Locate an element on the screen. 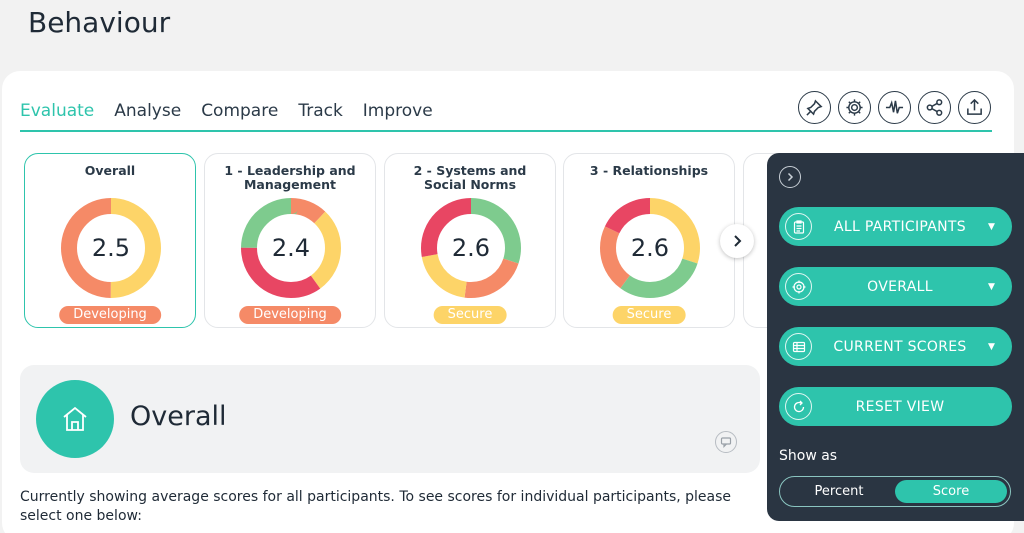 The height and width of the screenshot is (533, 1024). reset-view-button: RESET VIEW is located at coordinates (895, 406).